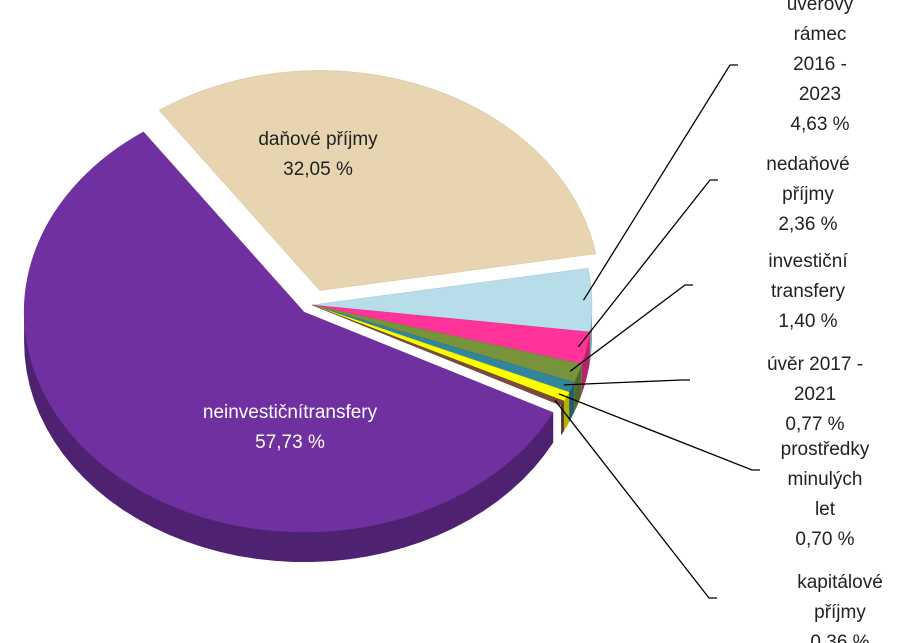 The image size is (921, 643). I want to click on value-label: 0,70 %, so click(825, 539).